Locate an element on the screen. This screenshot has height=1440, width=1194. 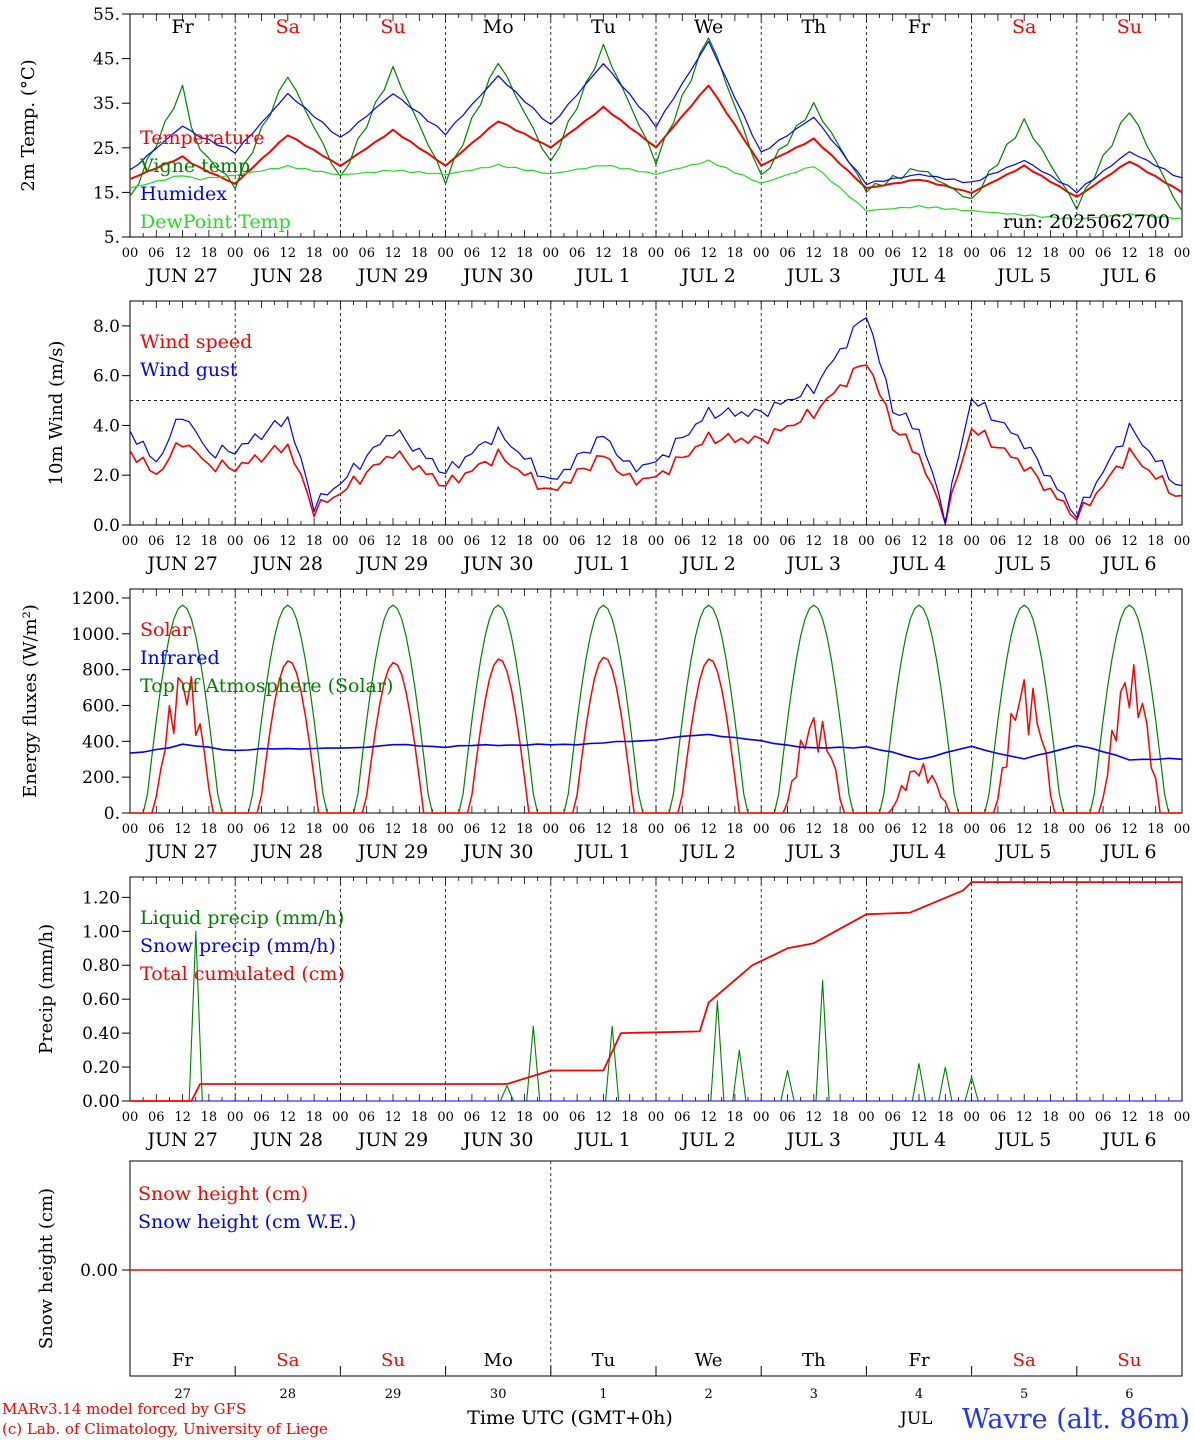
y-tick-label: 45. is located at coordinates (106, 60).